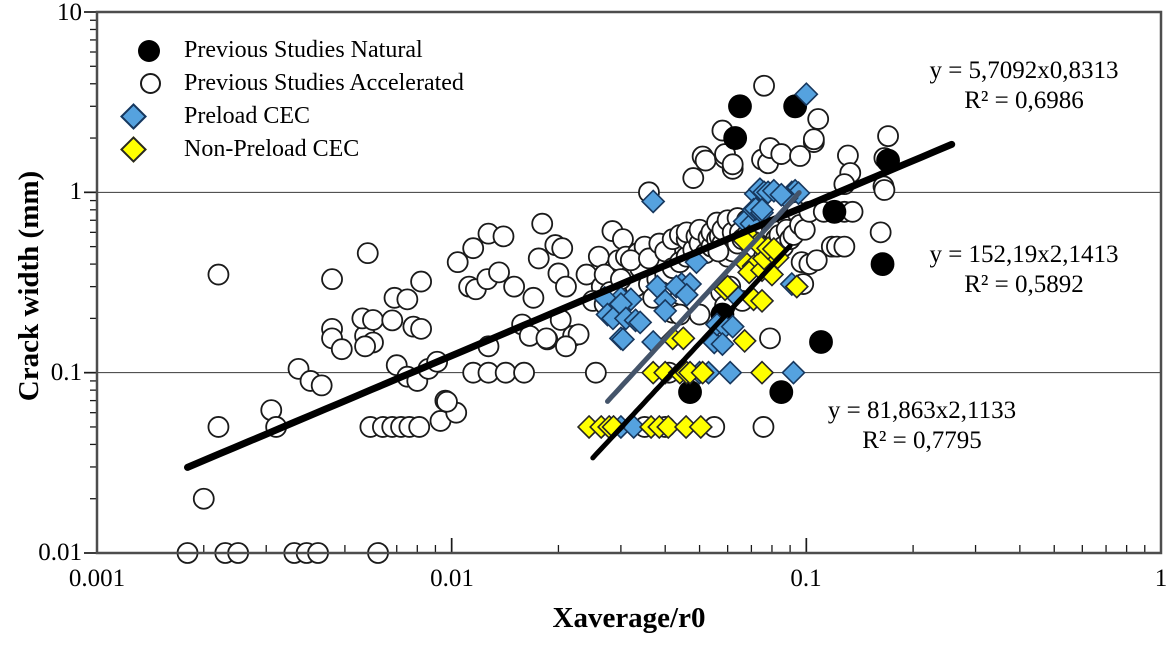  What do you see at coordinates (1024, 100) in the screenshot?
I see `equation-r2: R² = 0,6986` at bounding box center [1024, 100].